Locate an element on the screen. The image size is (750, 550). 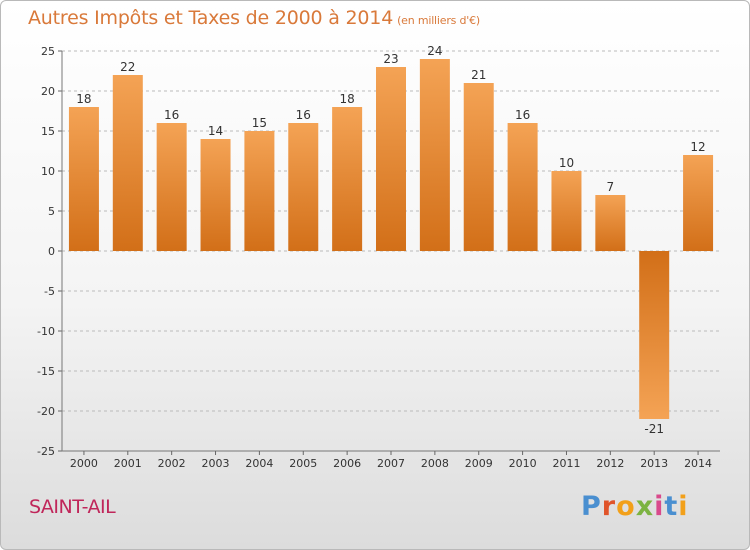
bar-2000 is located at coordinates (83, 179).